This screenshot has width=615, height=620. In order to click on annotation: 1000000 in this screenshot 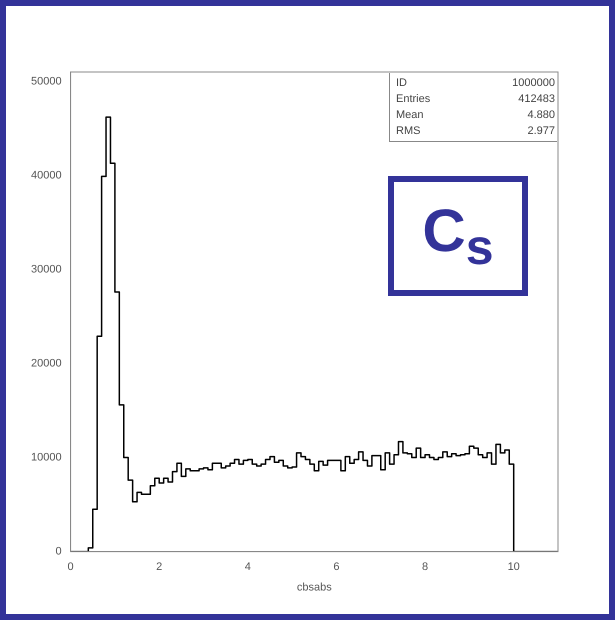, I will do `click(533, 83)`.